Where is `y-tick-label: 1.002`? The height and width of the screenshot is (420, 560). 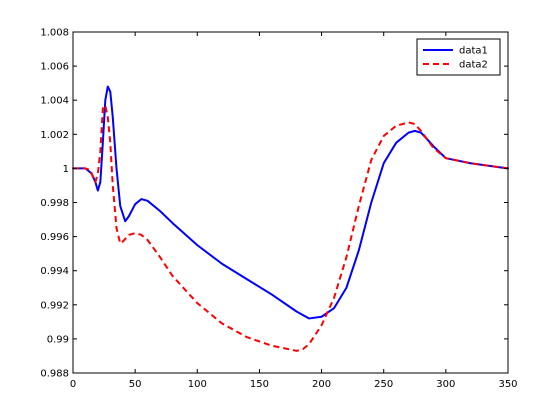 y-tick-label: 1.002 is located at coordinates (54, 135).